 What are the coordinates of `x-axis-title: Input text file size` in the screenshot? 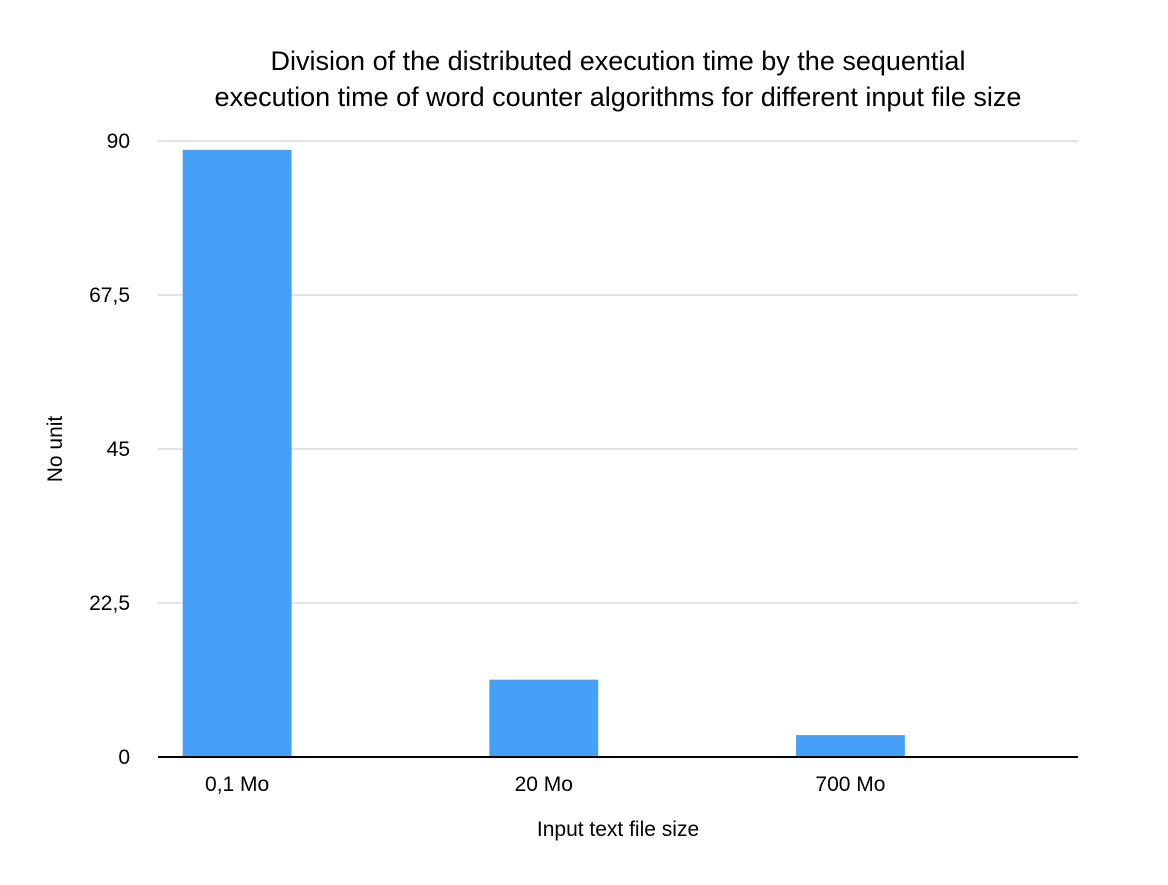 It's located at (618, 829).